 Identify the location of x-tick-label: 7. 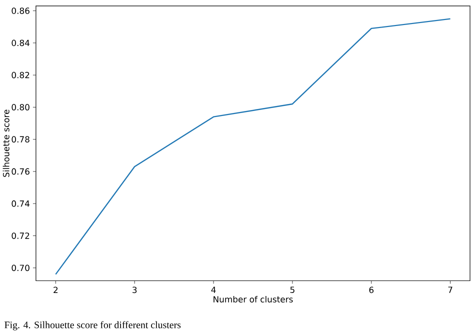
(450, 290).